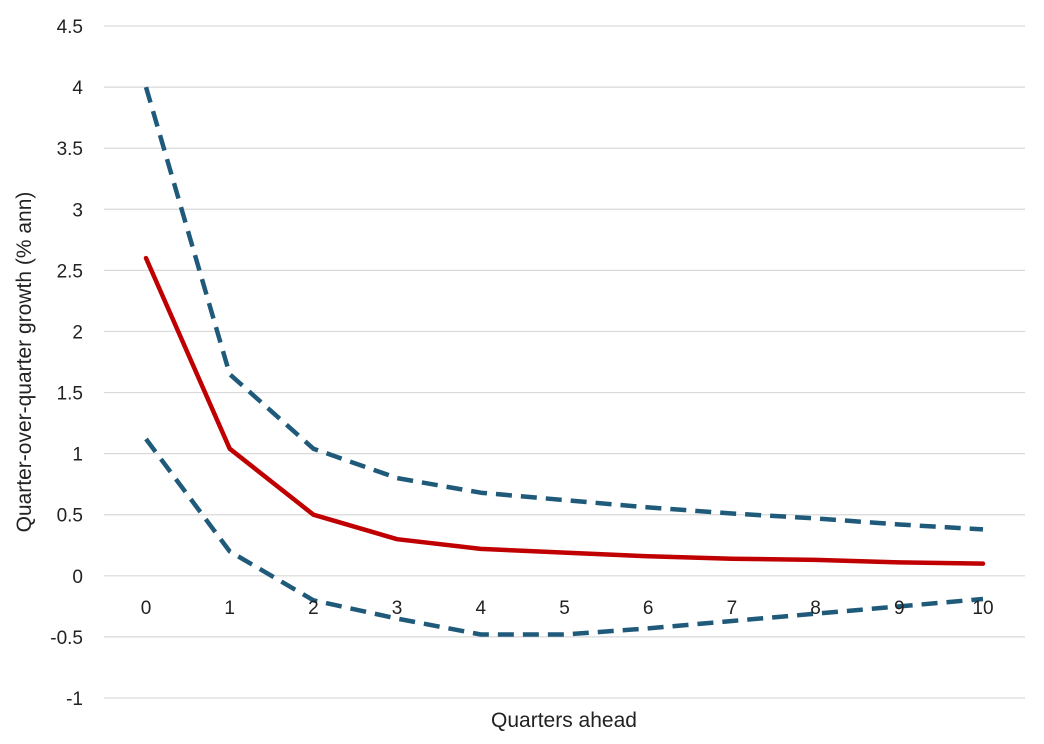 This screenshot has width=1044, height=744. I want to click on y-tick-label: -0.5, so click(66, 638).